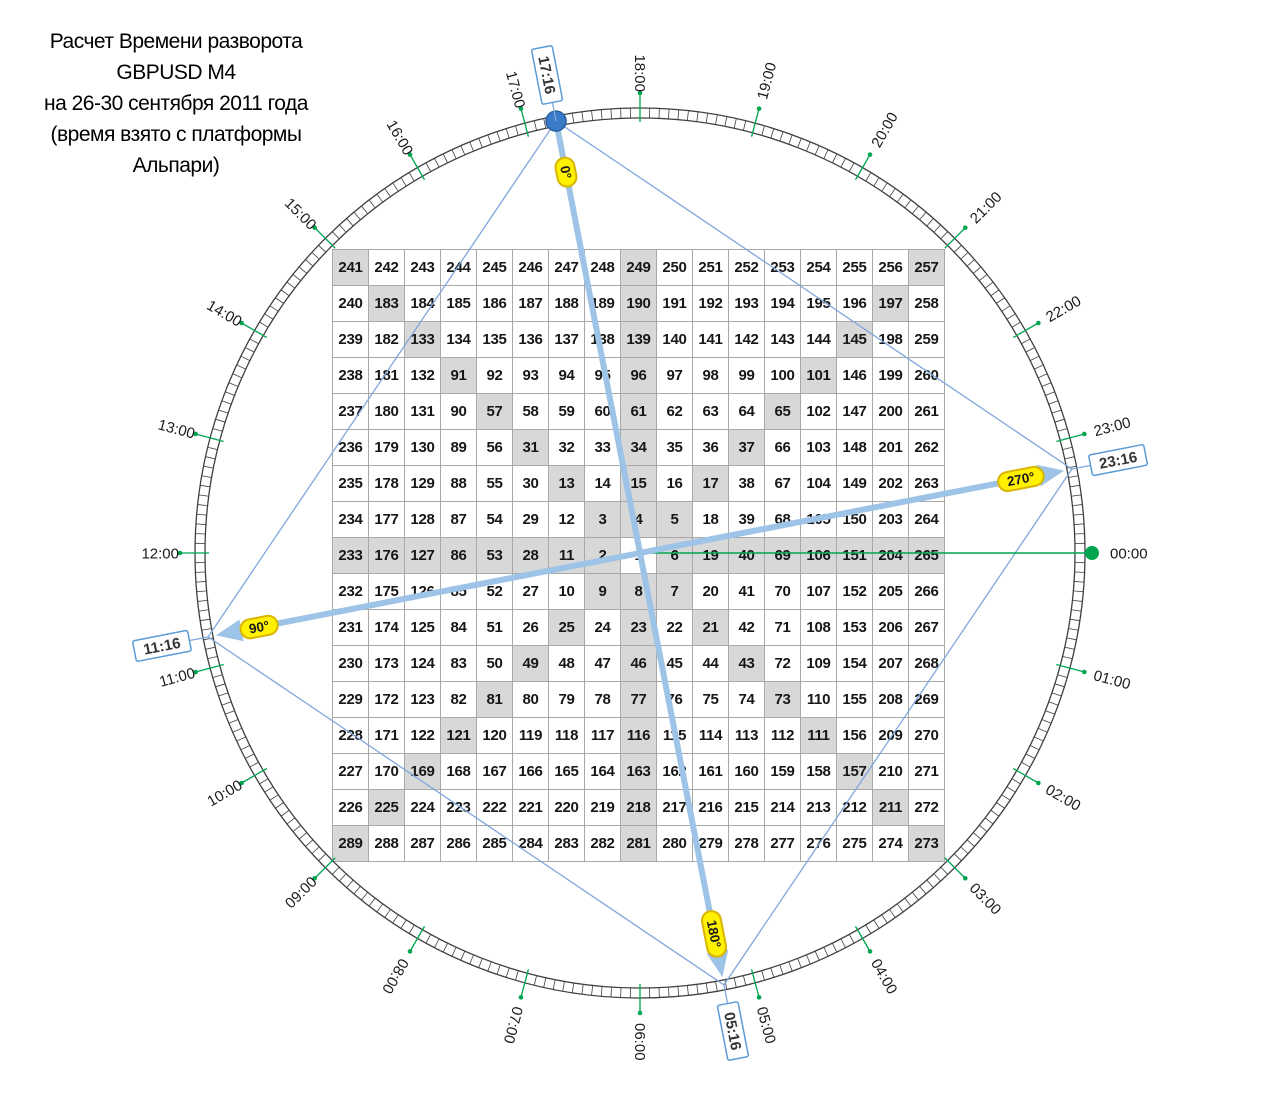  What do you see at coordinates (767, 81) in the screenshot?
I see `hour-label: 19:00` at bounding box center [767, 81].